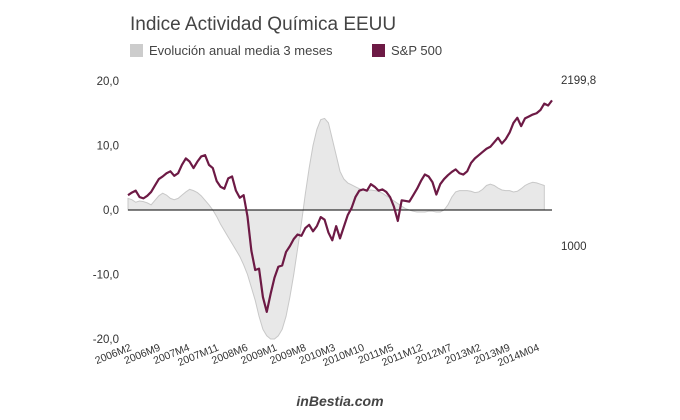 Image resolution: width=680 pixels, height=420 pixels. I want to click on legend-label-sp500: S&P 500, so click(416, 50).